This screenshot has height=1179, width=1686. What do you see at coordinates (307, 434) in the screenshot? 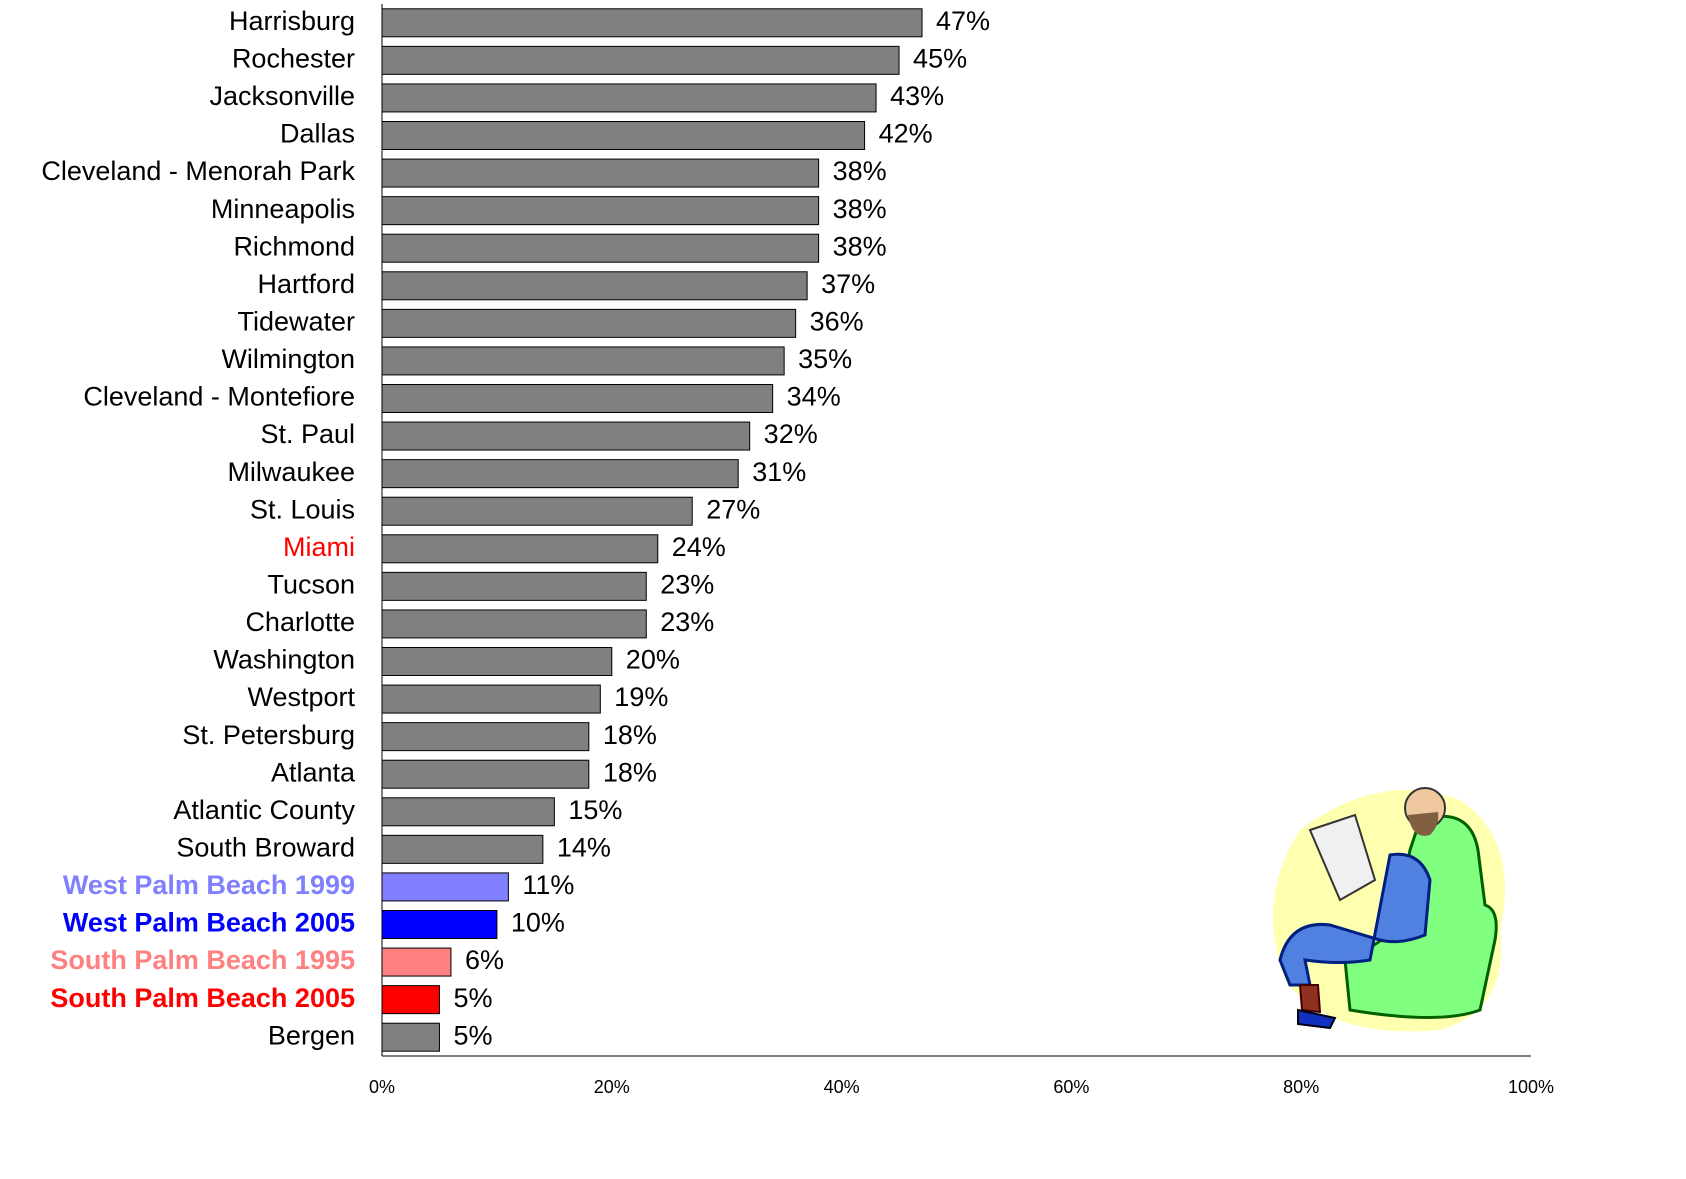
I see `category-label: St. Paul` at bounding box center [307, 434].